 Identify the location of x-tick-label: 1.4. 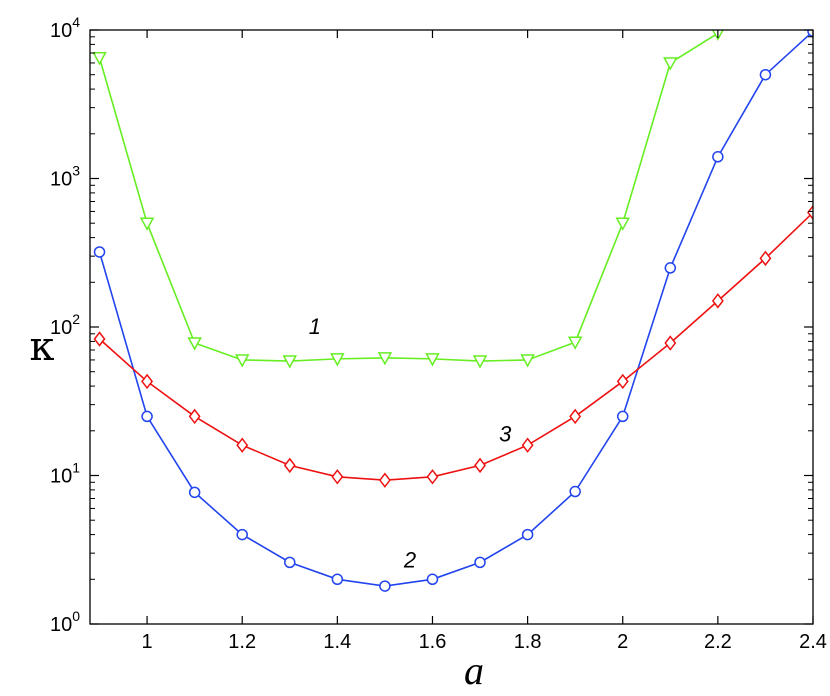
(337, 642).